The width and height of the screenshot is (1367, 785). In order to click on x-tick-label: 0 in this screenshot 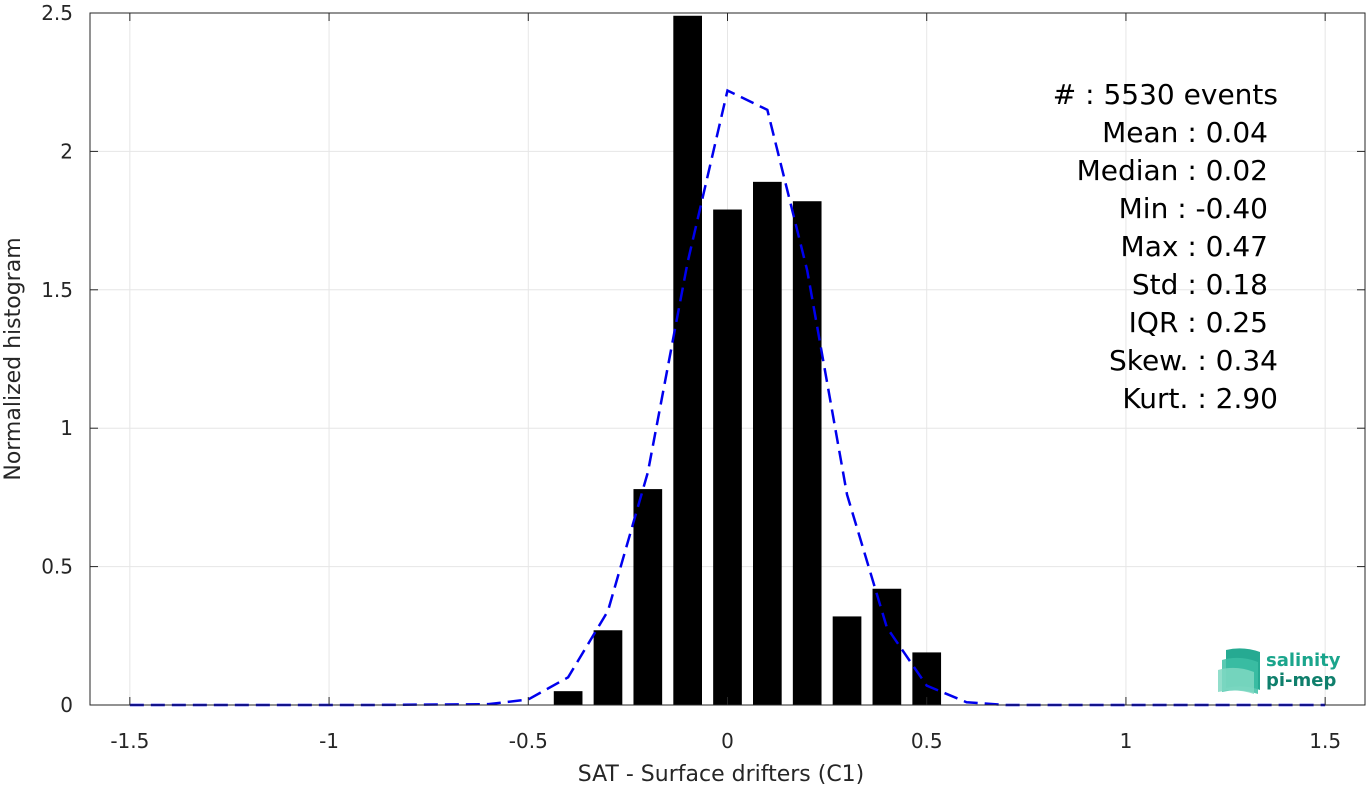, I will do `click(727, 741)`.